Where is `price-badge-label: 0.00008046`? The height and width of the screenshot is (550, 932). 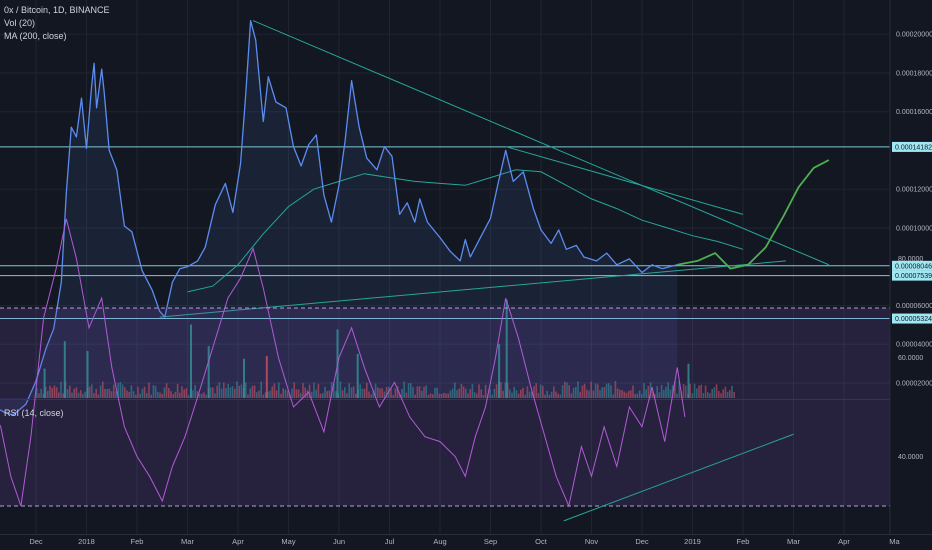 price-badge-label: 0.00008046 is located at coordinates (913, 266).